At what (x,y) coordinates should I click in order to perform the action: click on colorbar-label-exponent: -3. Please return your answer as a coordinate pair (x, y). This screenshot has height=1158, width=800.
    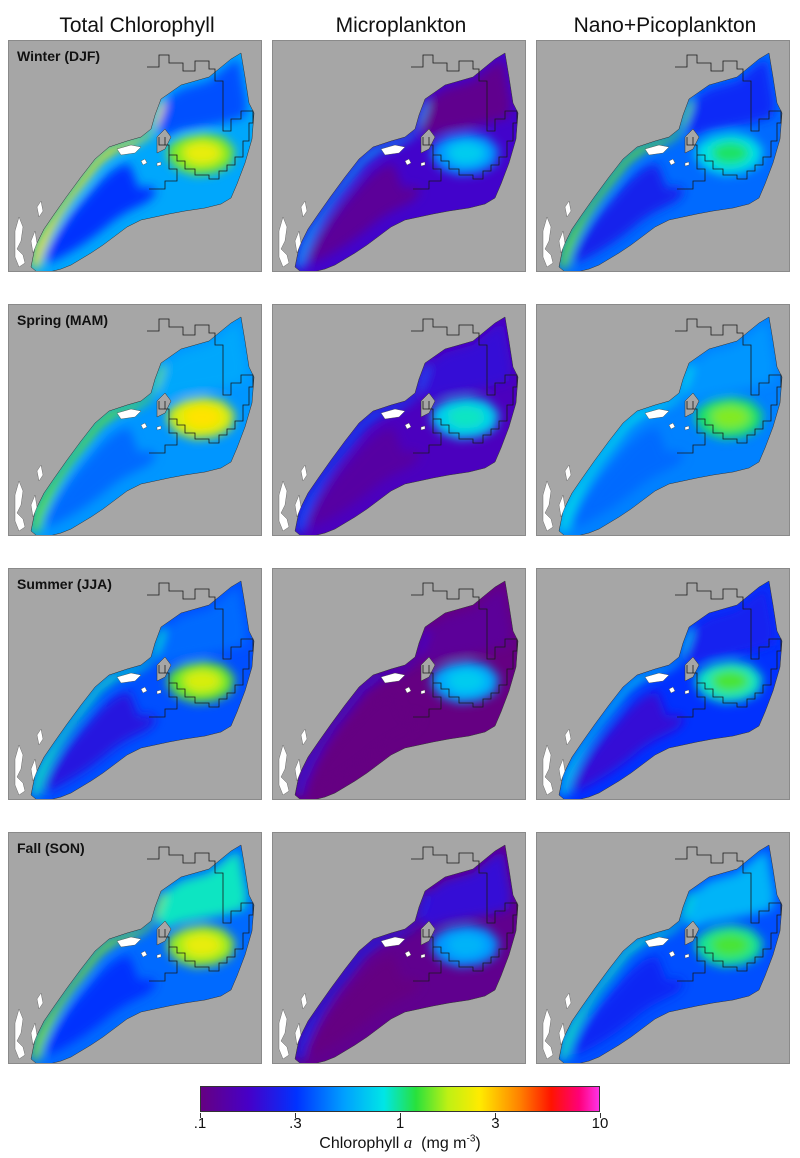
    Looking at the image, I should click on (471, 1139).